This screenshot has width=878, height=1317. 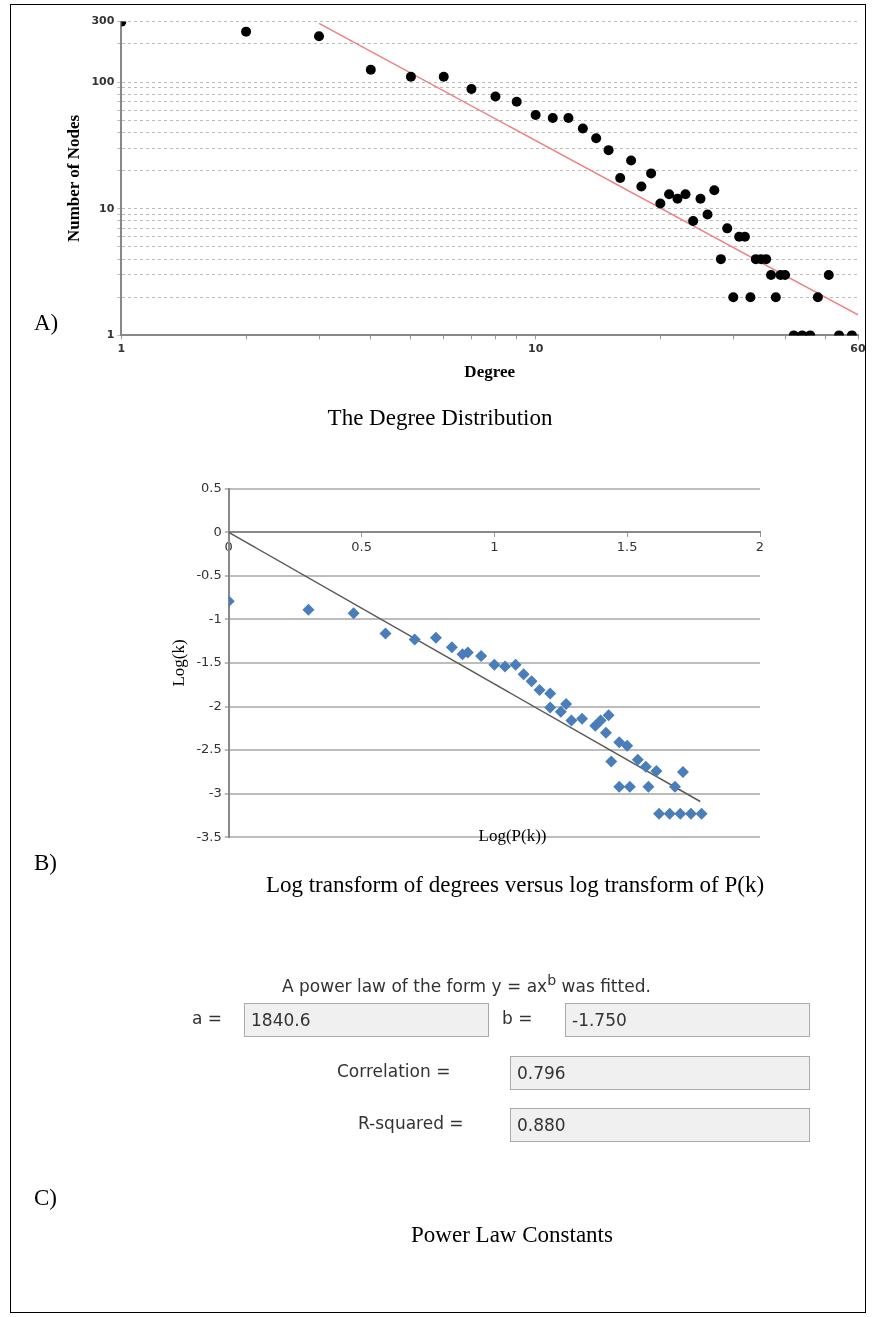 I want to click on text: b =, so click(x=517, y=1018).